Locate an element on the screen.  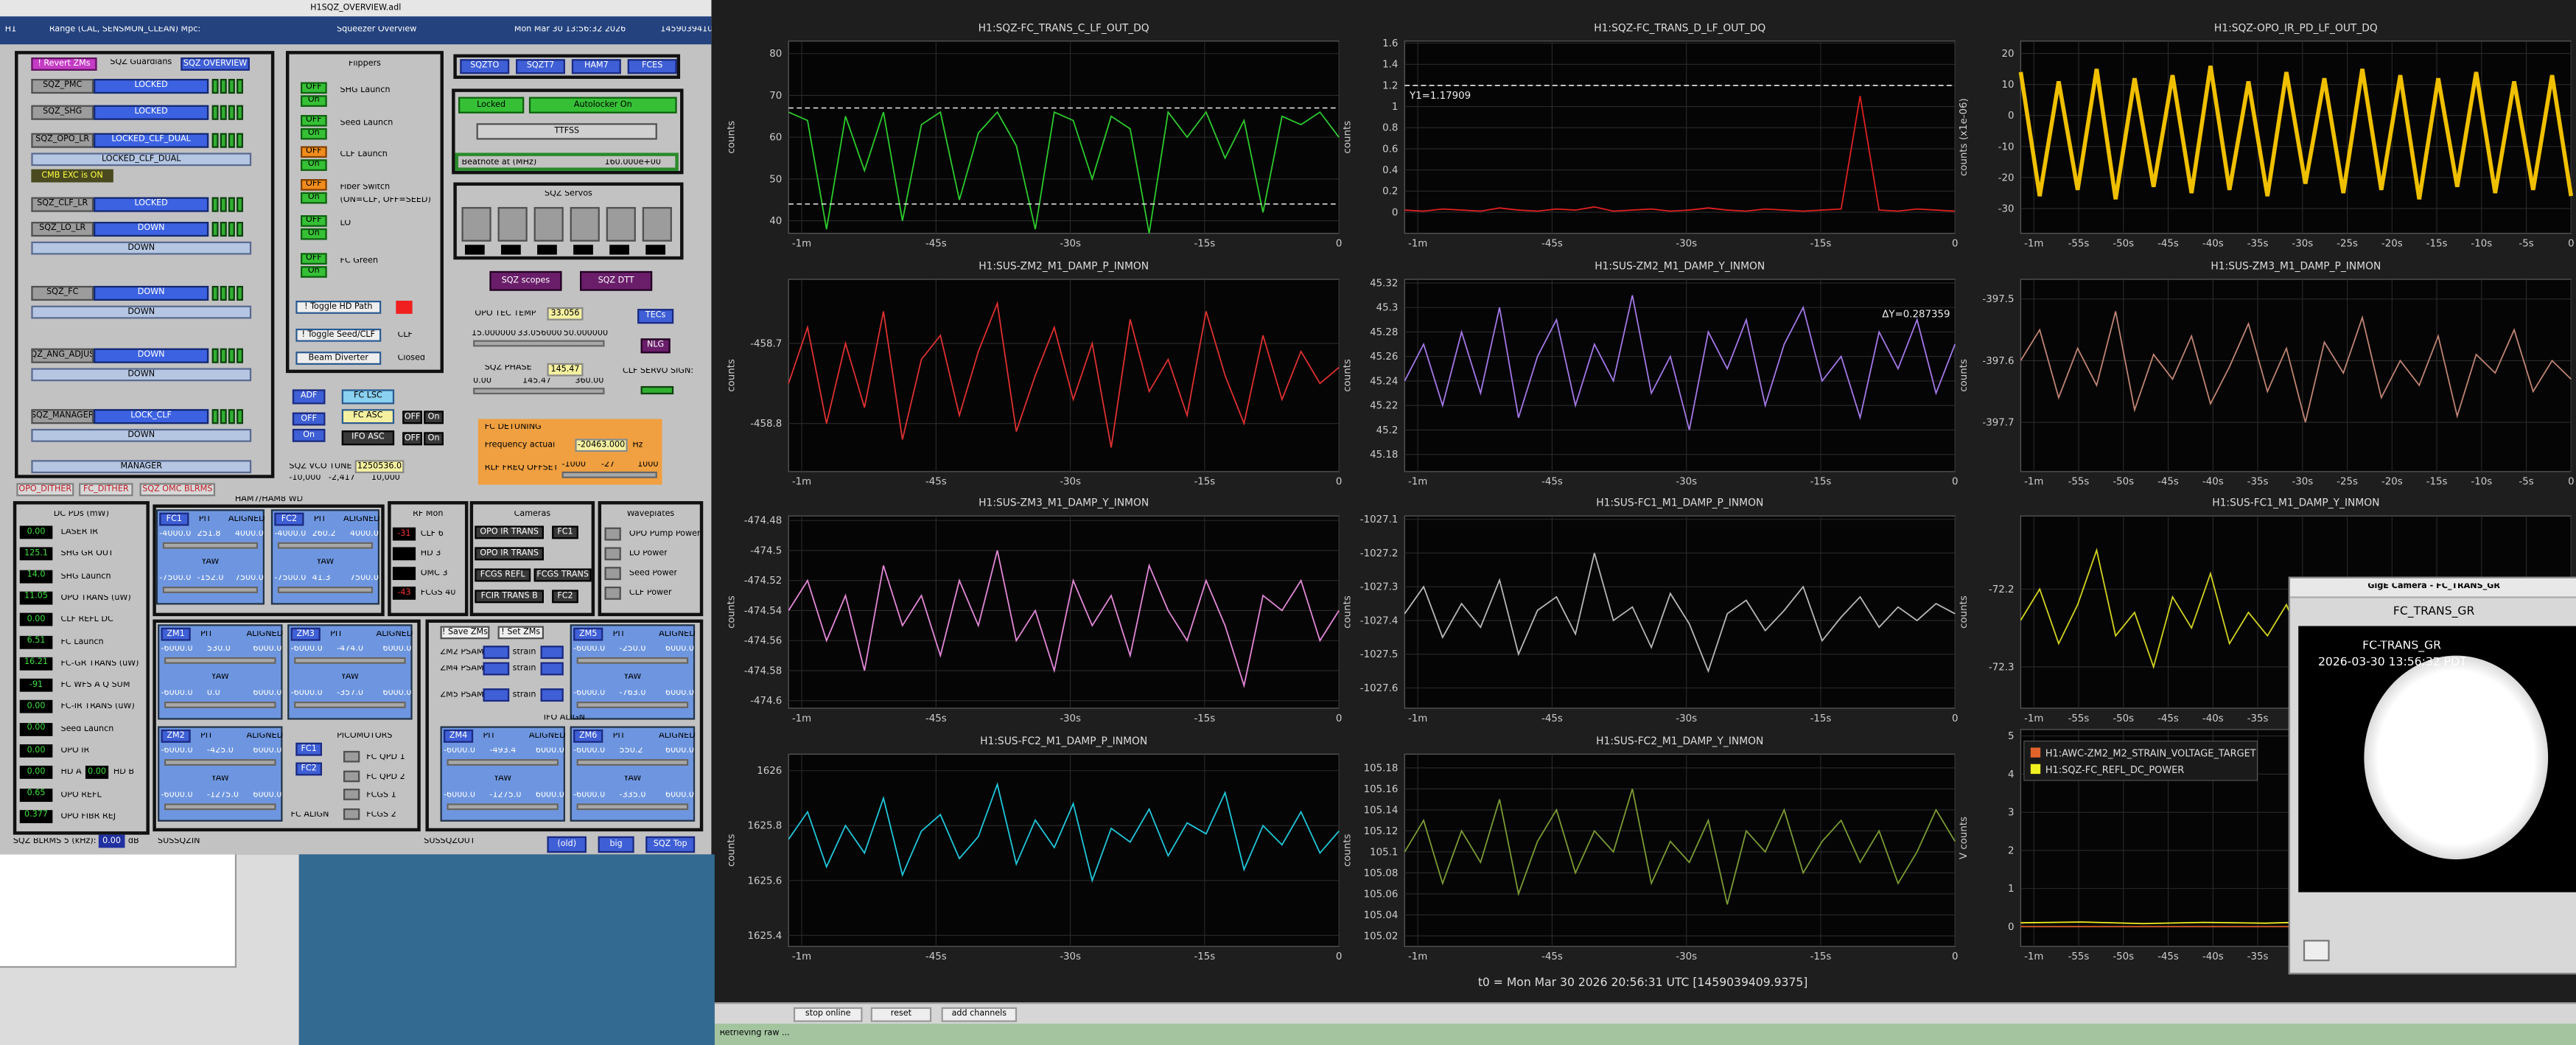
related-display-button: SQZT7 is located at coordinates (540, 66).